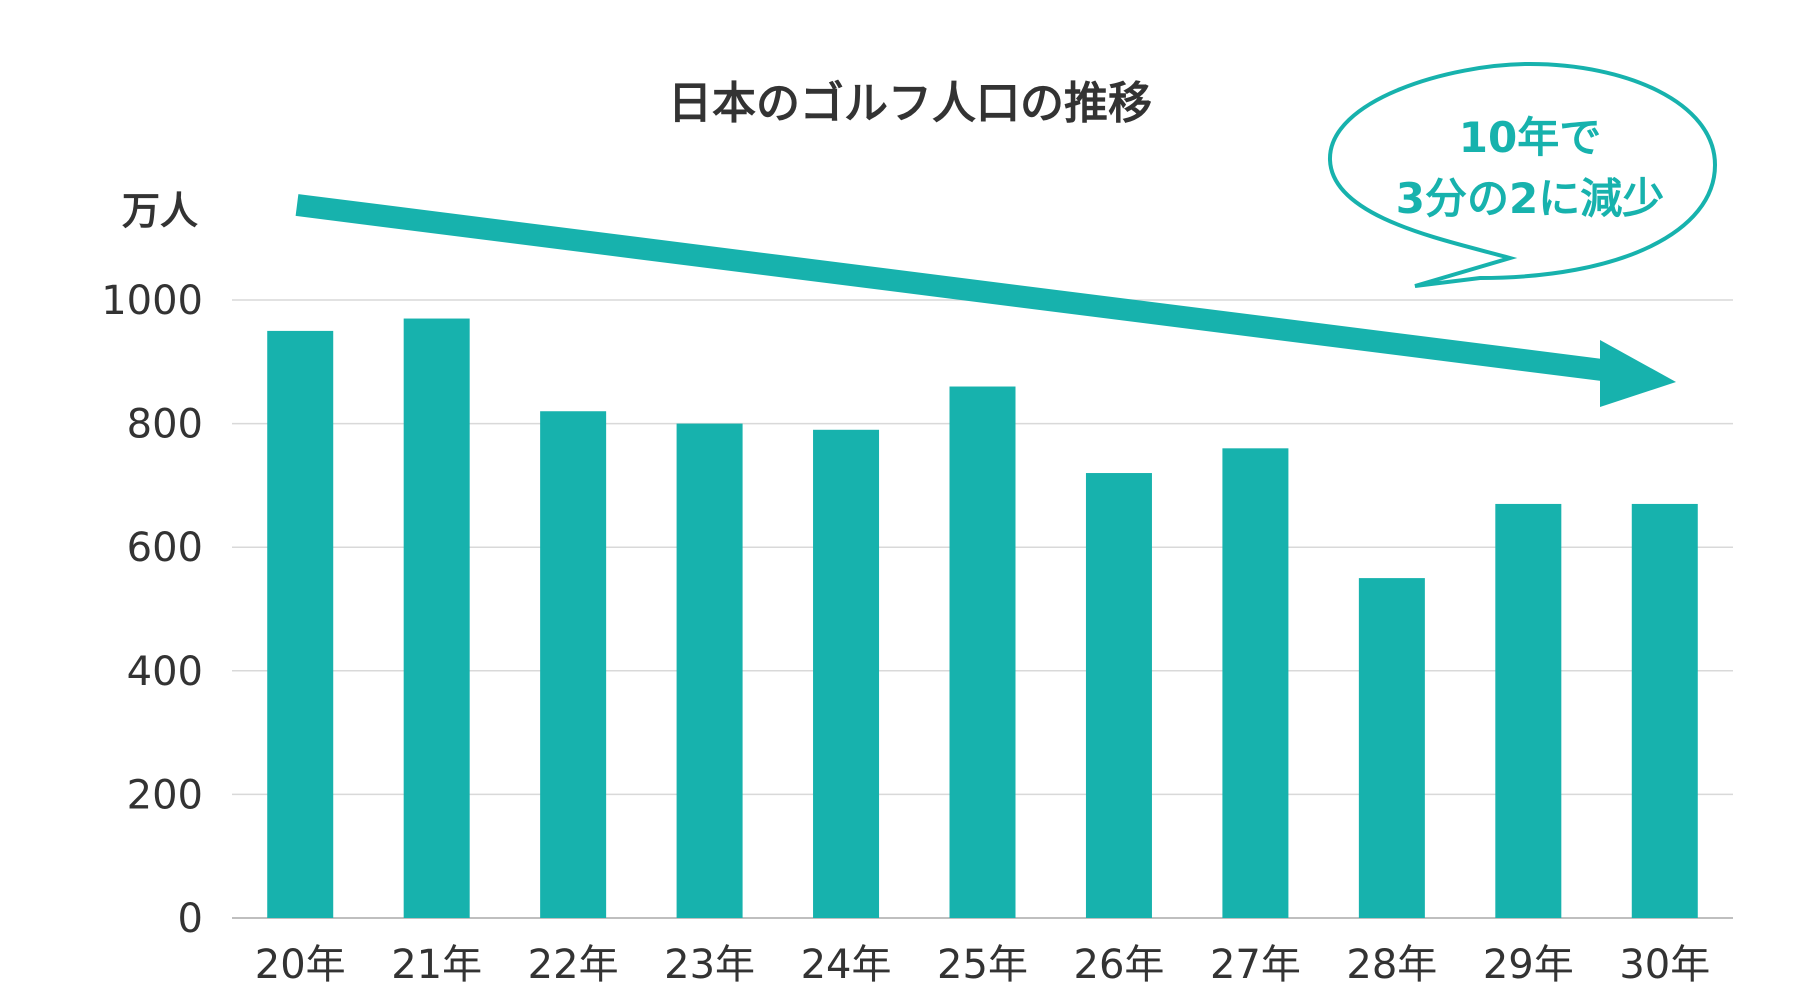  What do you see at coordinates (1528, 965) in the screenshot?
I see `x-tick-label: 29年` at bounding box center [1528, 965].